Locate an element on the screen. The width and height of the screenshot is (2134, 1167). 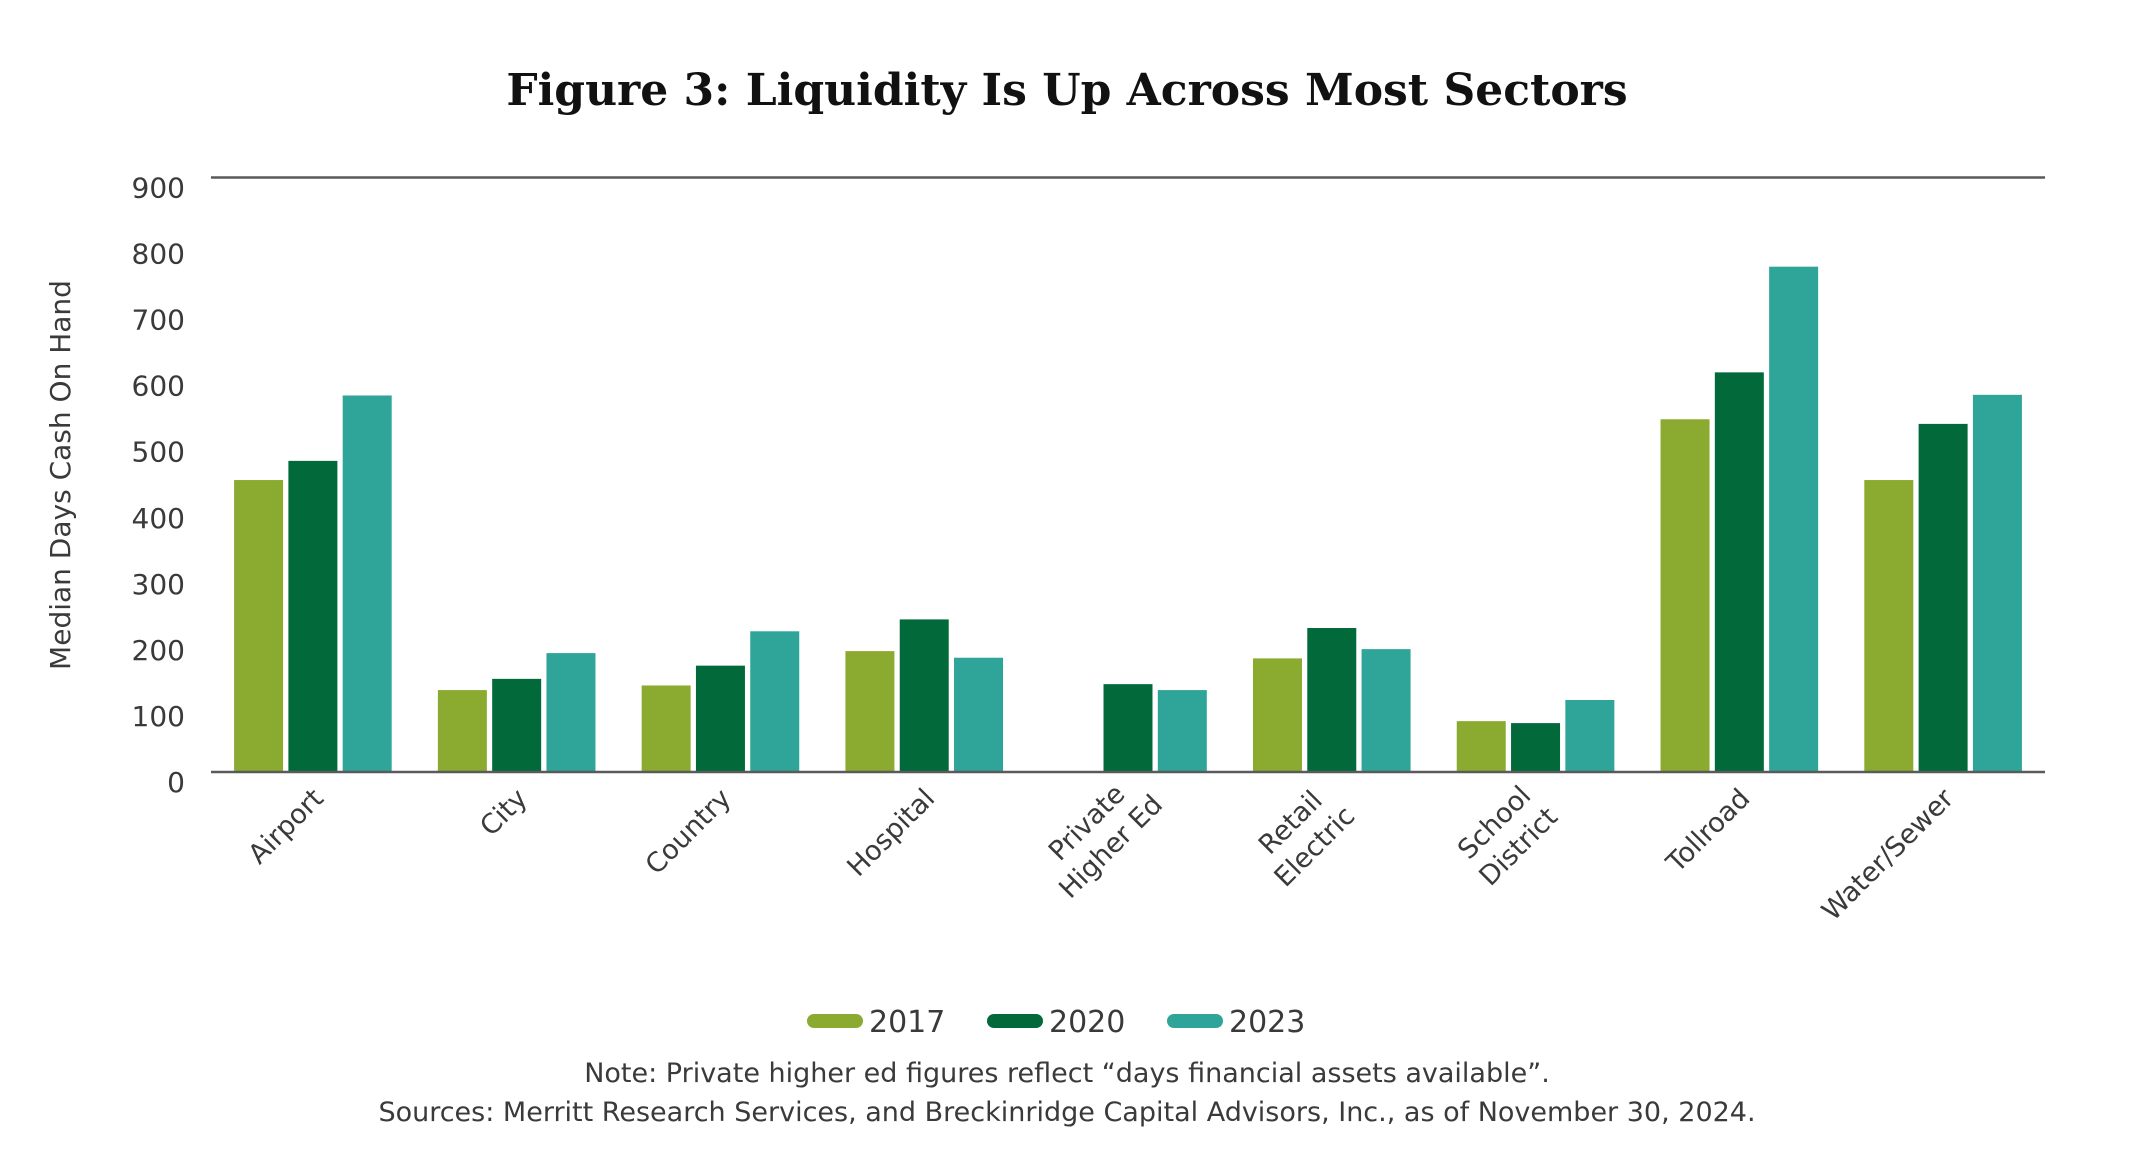
bar-2017-city is located at coordinates (462, 731).